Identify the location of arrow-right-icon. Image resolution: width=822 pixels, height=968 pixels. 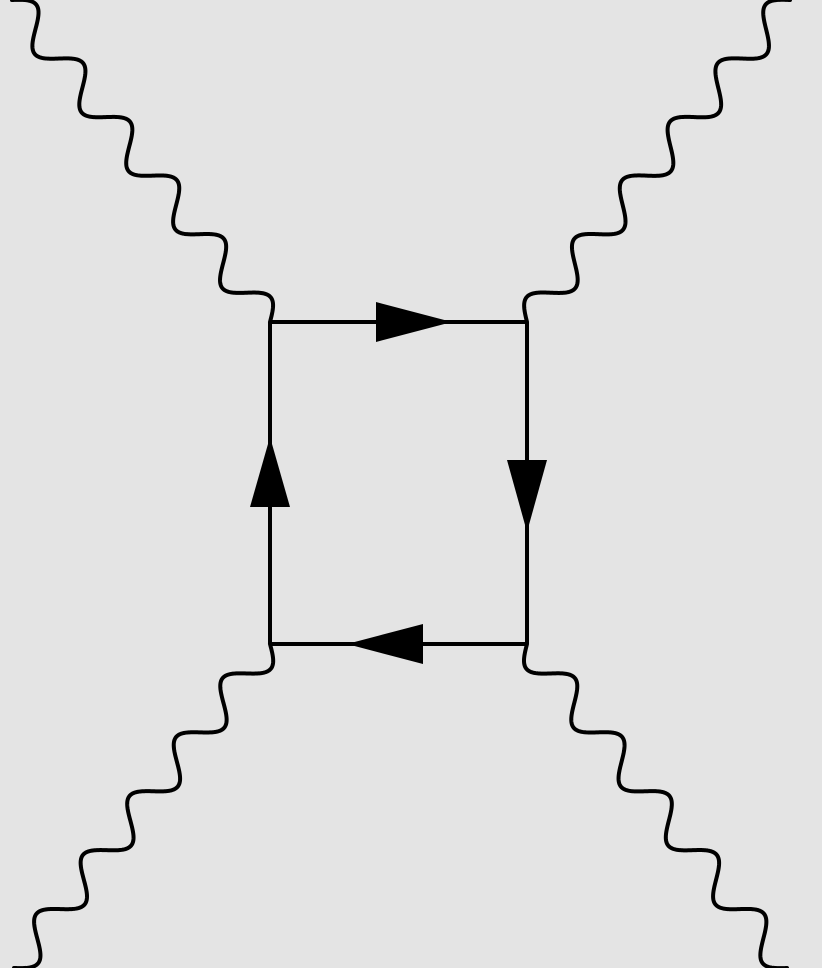
(414, 322).